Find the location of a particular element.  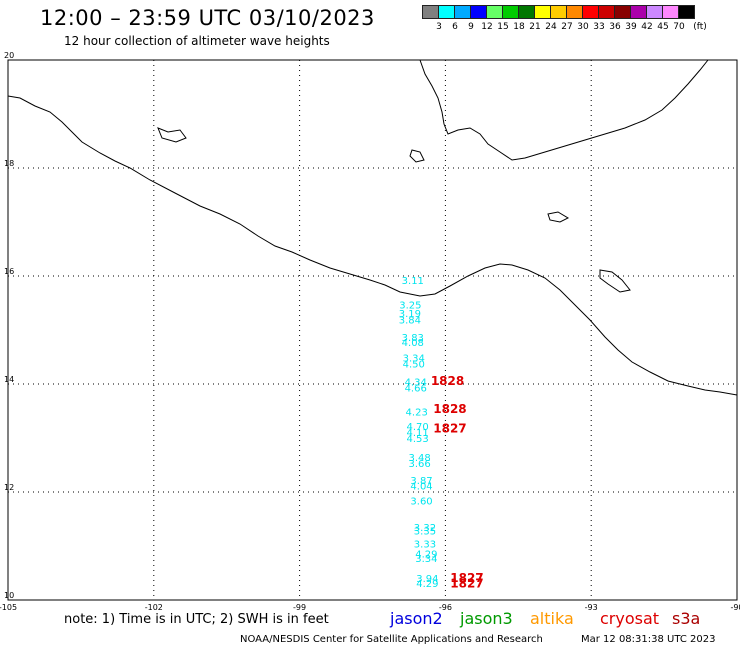

color-legend-label: 39 is located at coordinates (631, 27).